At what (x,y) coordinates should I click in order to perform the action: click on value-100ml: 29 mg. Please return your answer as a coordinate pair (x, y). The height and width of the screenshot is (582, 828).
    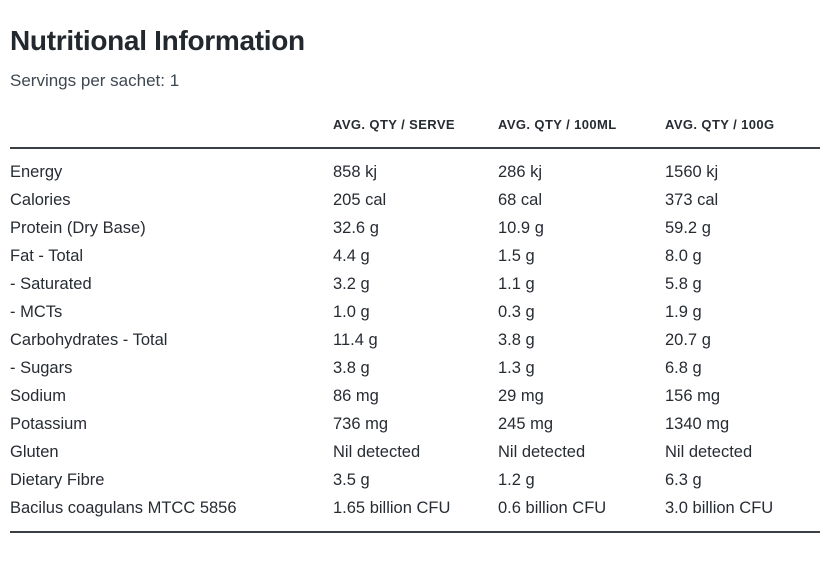
    Looking at the image, I should click on (521, 396).